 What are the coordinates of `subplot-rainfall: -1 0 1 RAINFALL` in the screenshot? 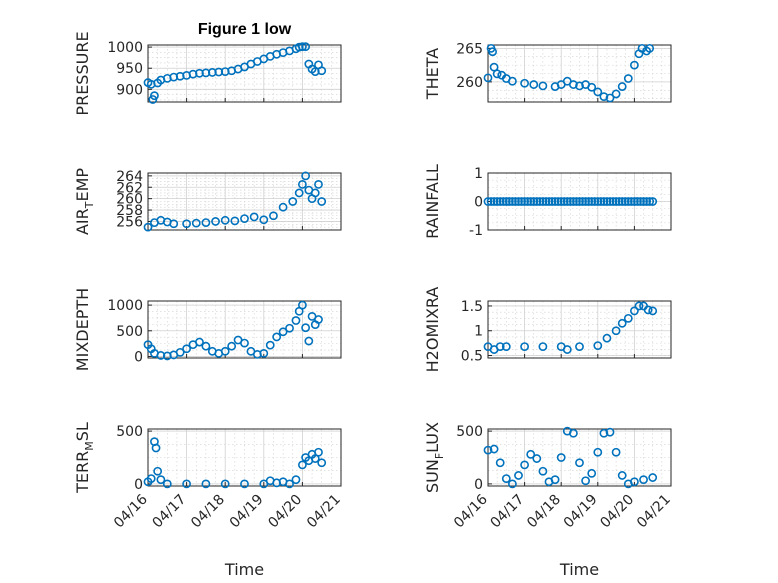 It's located at (547, 201).